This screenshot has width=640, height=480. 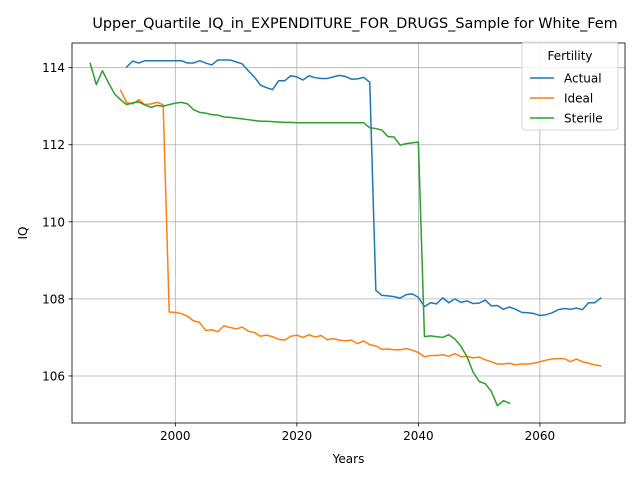 I want to click on legend-box, so click(x=570, y=86).